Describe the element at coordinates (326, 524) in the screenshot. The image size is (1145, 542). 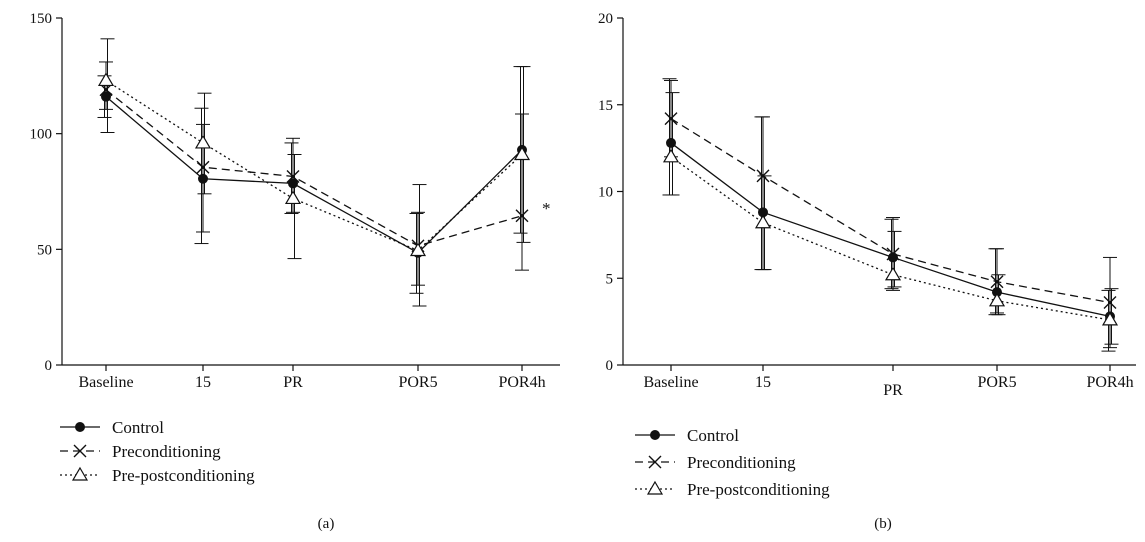
I see `panel-label: (a)` at that location.